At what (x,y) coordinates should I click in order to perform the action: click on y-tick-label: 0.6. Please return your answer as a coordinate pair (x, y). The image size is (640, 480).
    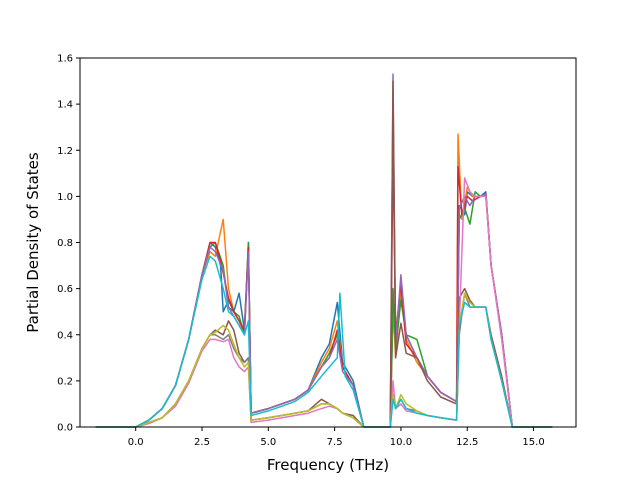
    Looking at the image, I should click on (65, 289).